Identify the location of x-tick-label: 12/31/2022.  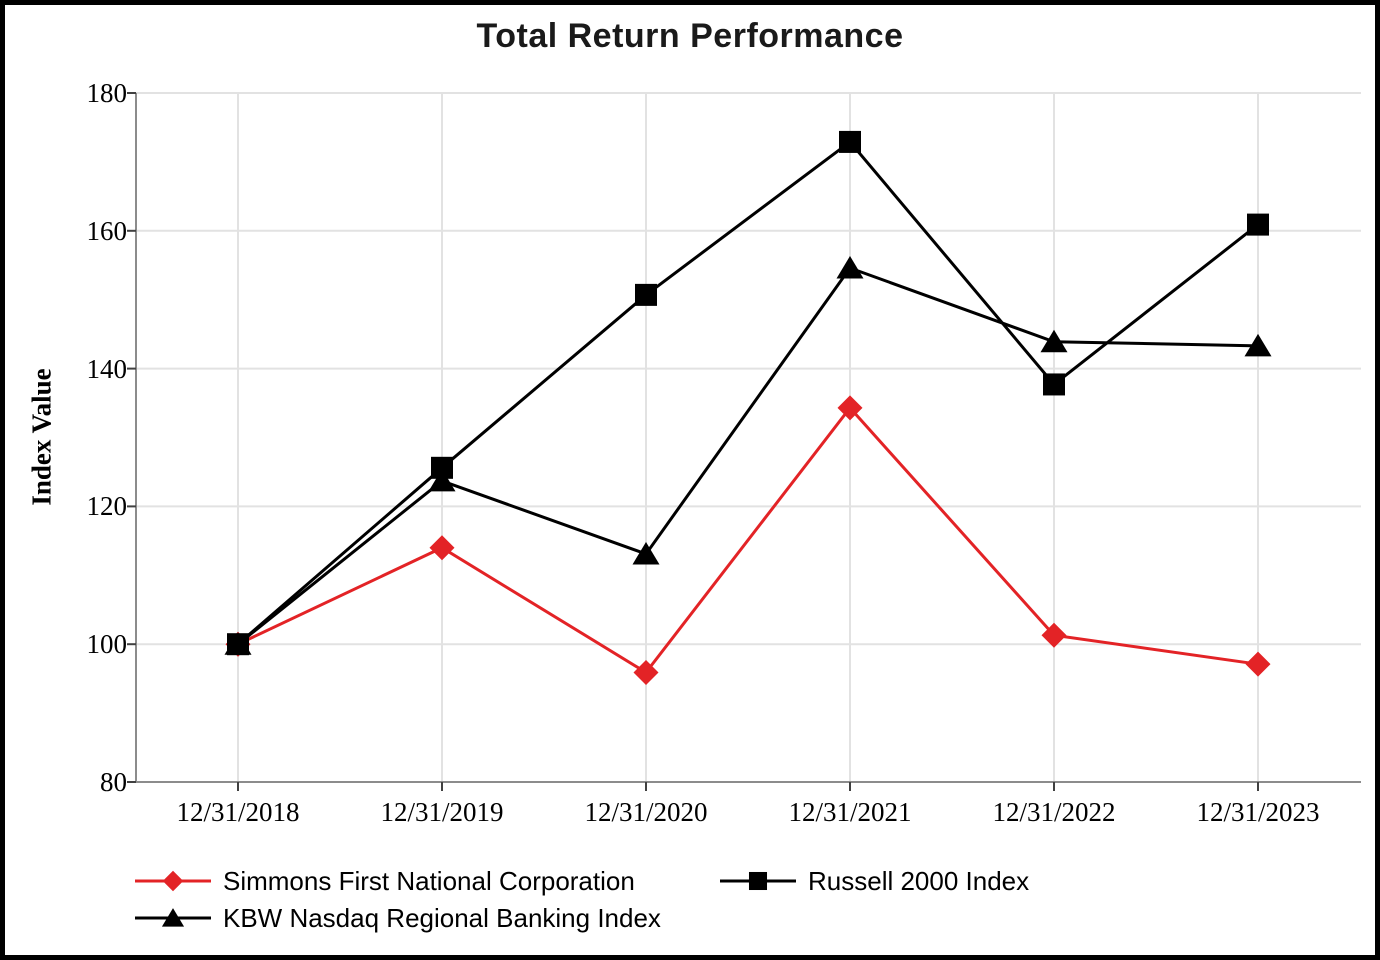
(1054, 812).